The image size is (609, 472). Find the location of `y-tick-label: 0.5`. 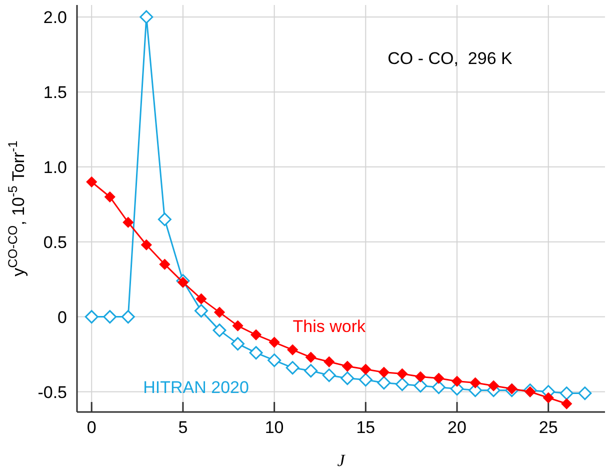

y-tick-label: 0.5 is located at coordinates (55, 242).